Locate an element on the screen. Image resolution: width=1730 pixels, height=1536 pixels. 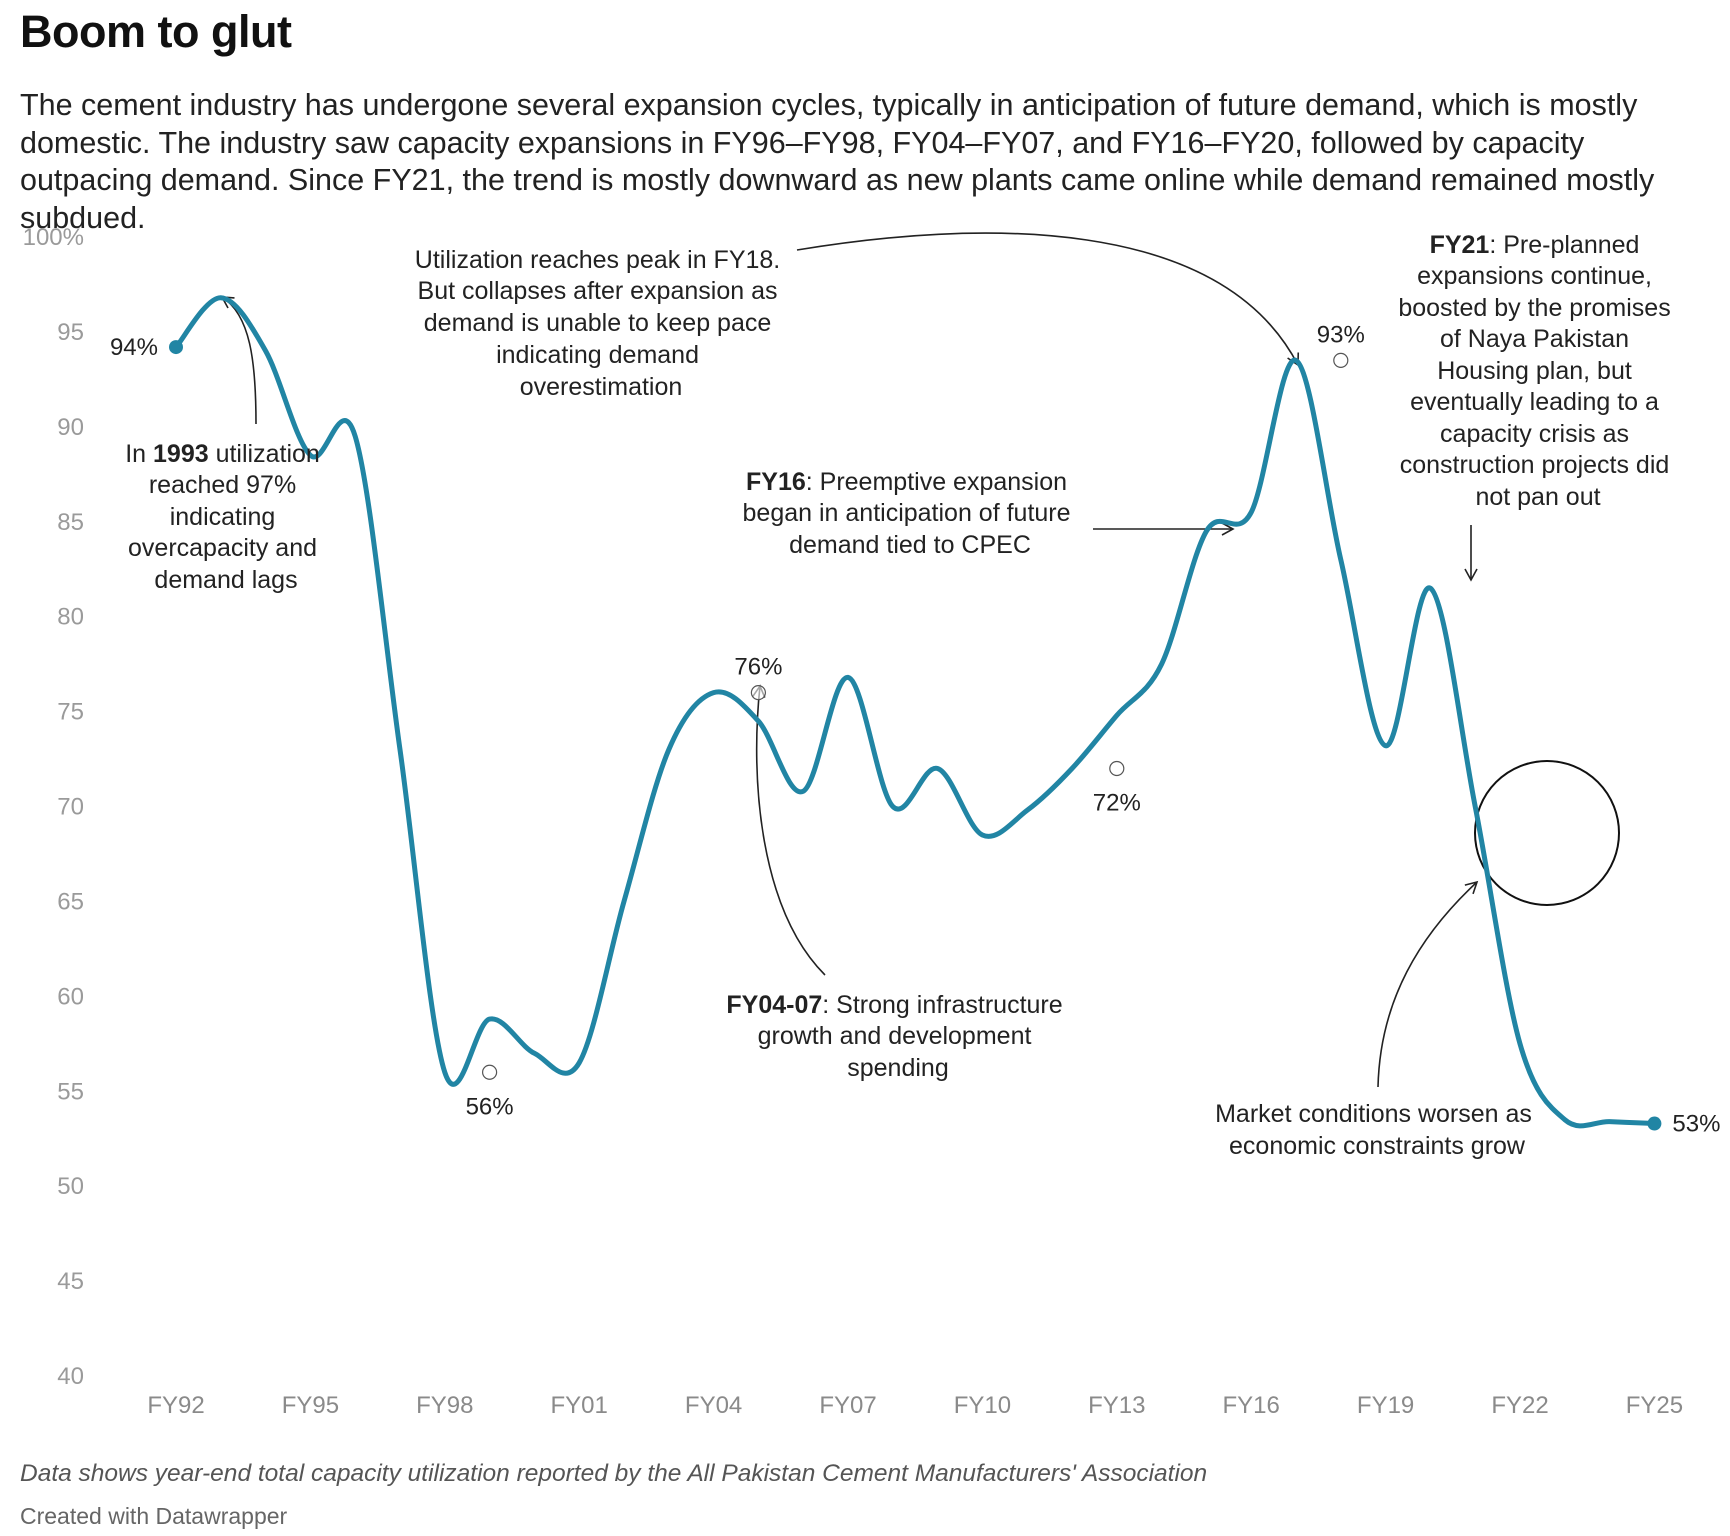
x-tick-label: FY98 is located at coordinates (444, 1405).